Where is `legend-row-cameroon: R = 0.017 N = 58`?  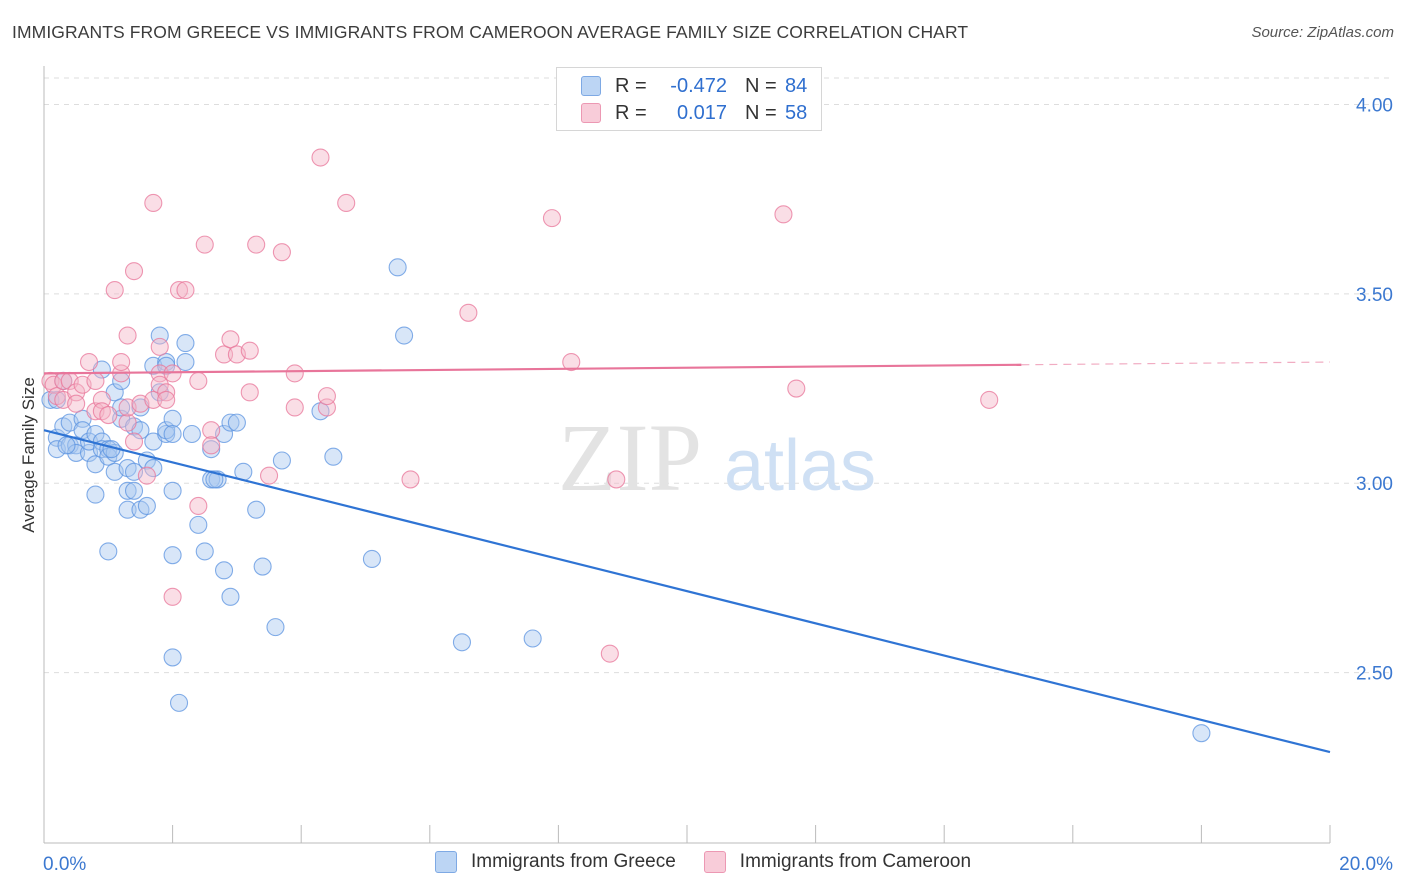 legend-row-cameroon: R = 0.017 N = 58 is located at coordinates (694, 113).